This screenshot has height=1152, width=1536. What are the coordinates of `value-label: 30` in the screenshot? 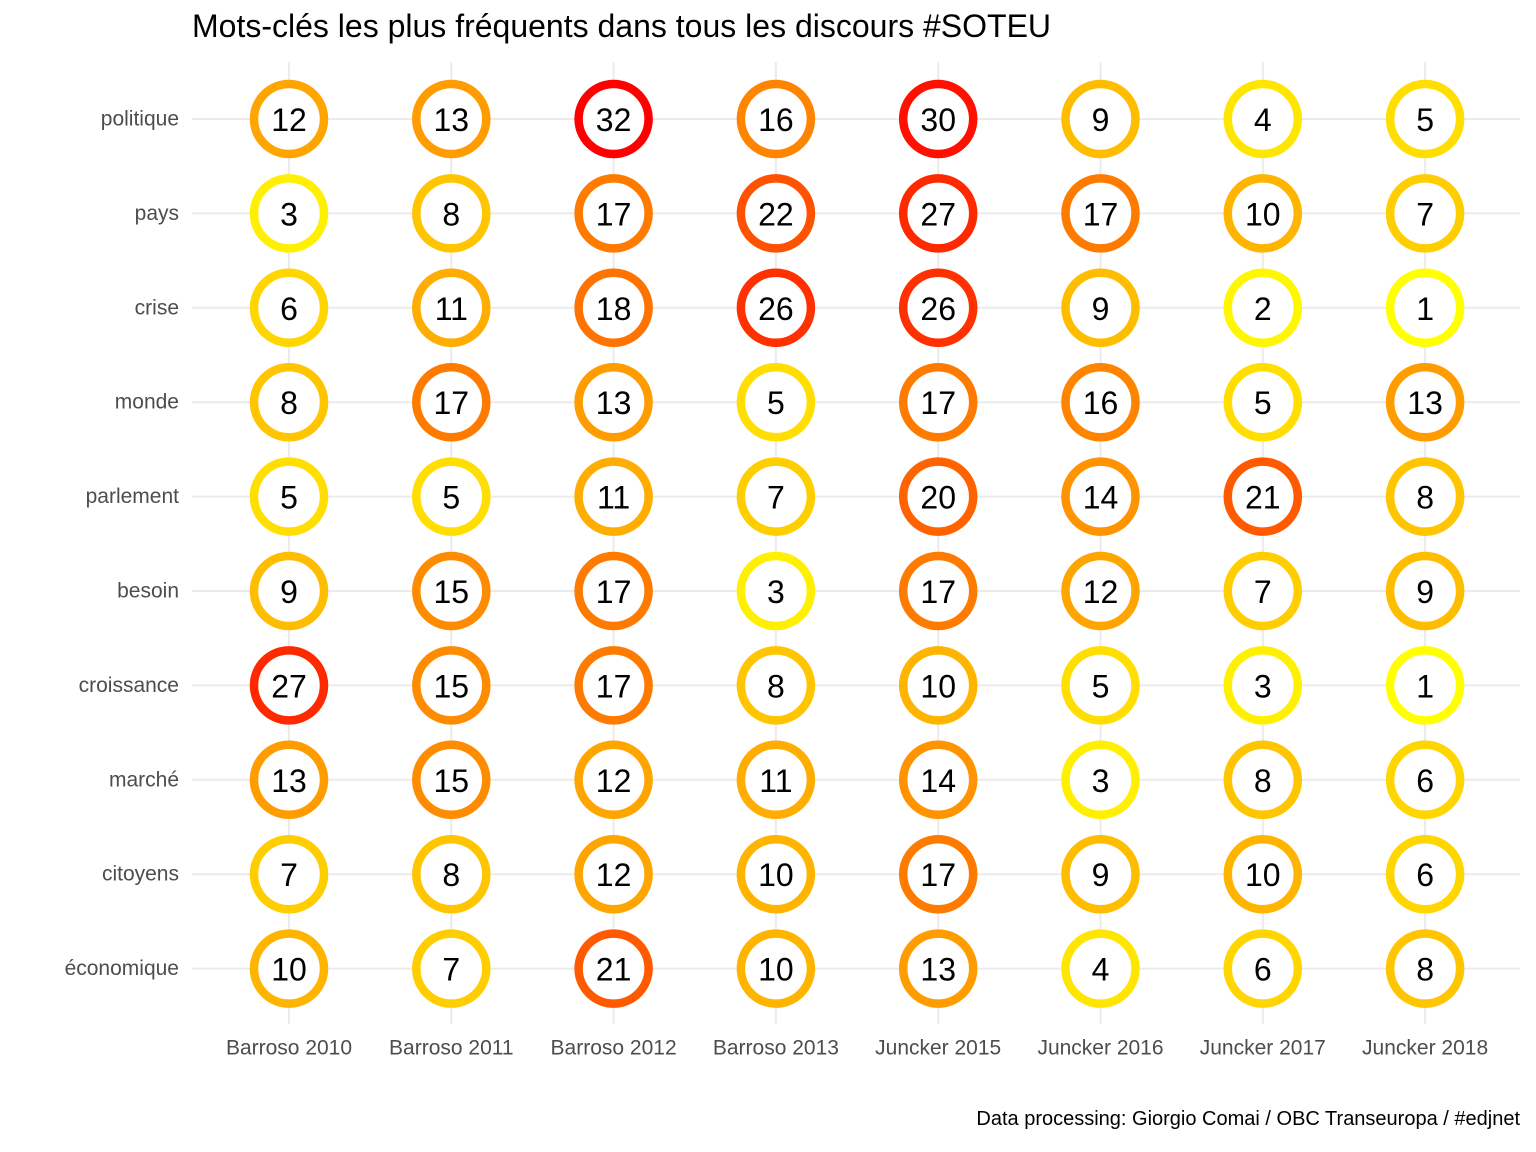 It's located at (938, 120).